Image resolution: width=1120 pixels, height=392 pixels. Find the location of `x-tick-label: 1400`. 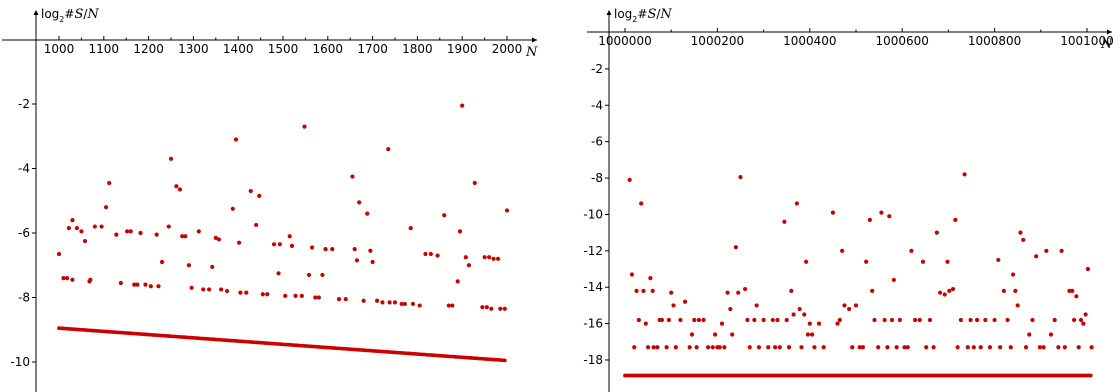

x-tick-label: 1400 is located at coordinates (238, 49).